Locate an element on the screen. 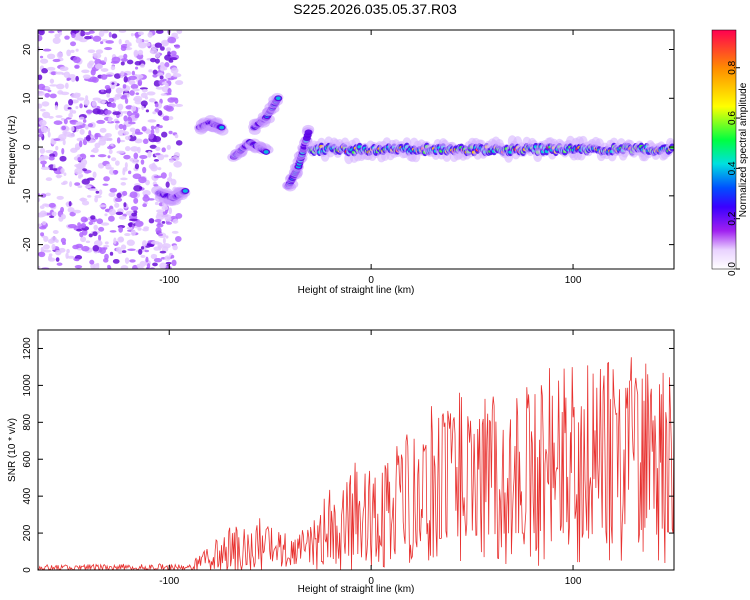  colorbar-tick-label: 0.6 is located at coordinates (732, 118).